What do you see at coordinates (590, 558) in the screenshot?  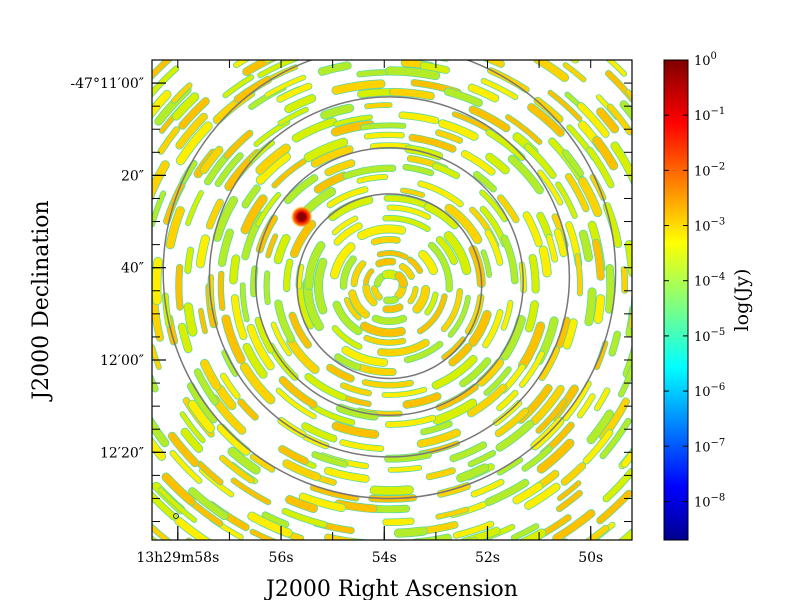 I see `x-tick-label: 50s` at bounding box center [590, 558].